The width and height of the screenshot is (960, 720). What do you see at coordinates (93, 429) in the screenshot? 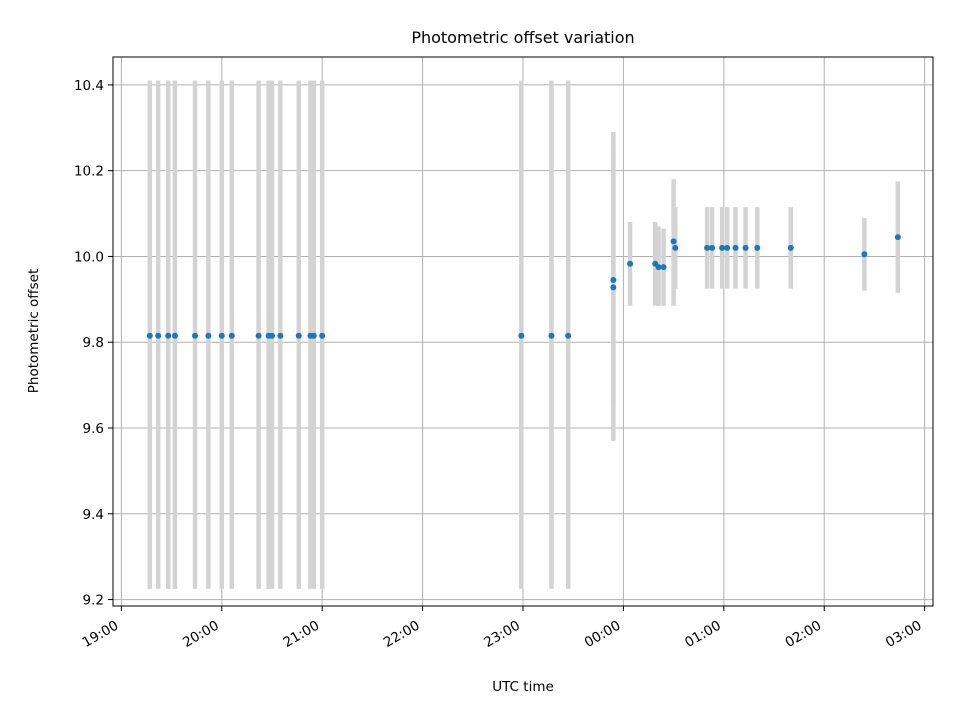
I see `y-tick-label: 9.6` at bounding box center [93, 429].